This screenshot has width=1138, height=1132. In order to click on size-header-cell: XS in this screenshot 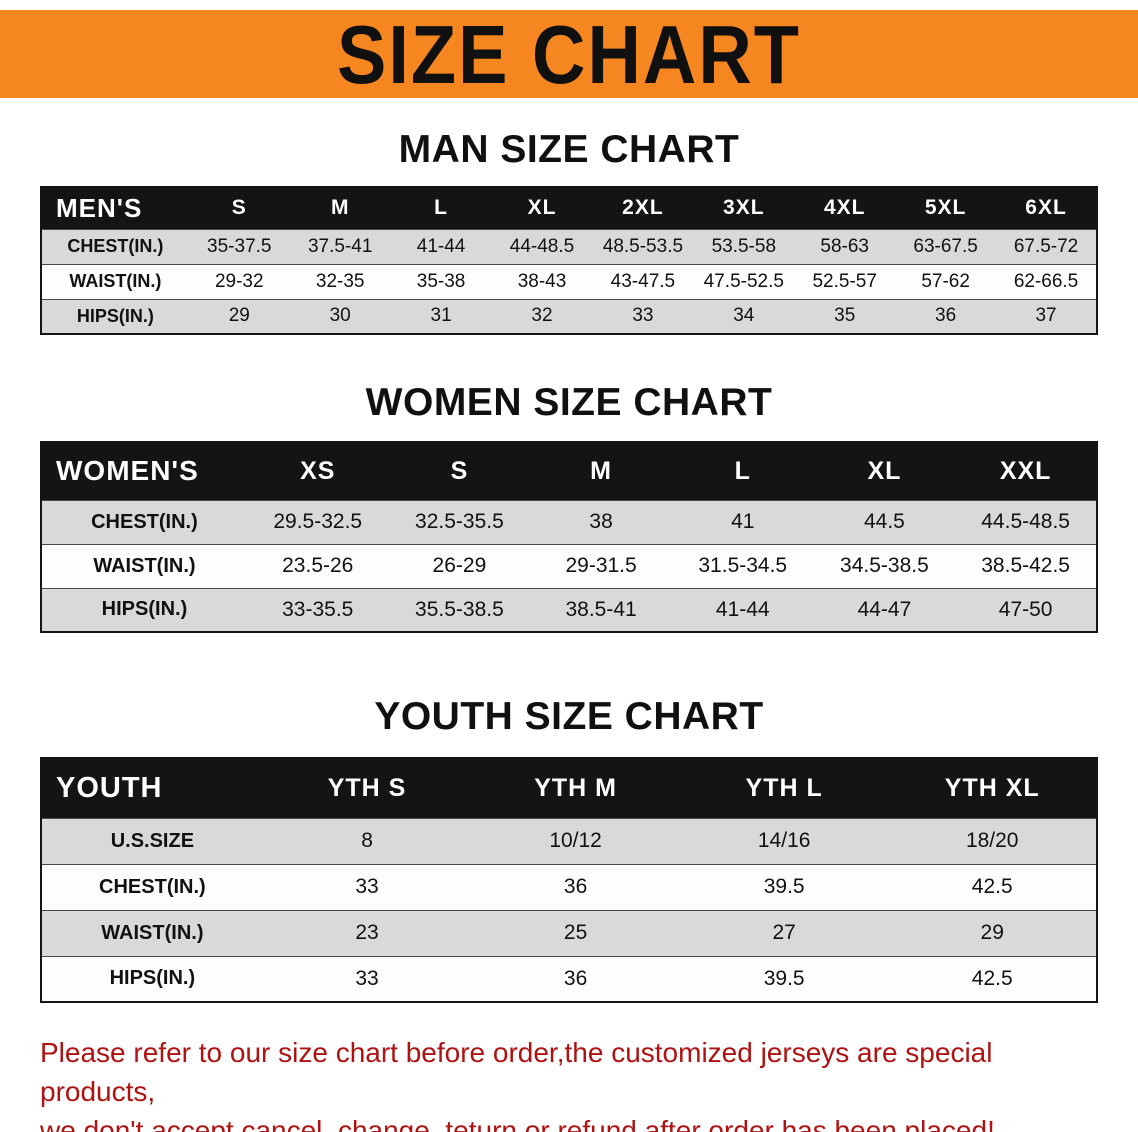, I will do `click(317, 471)`.